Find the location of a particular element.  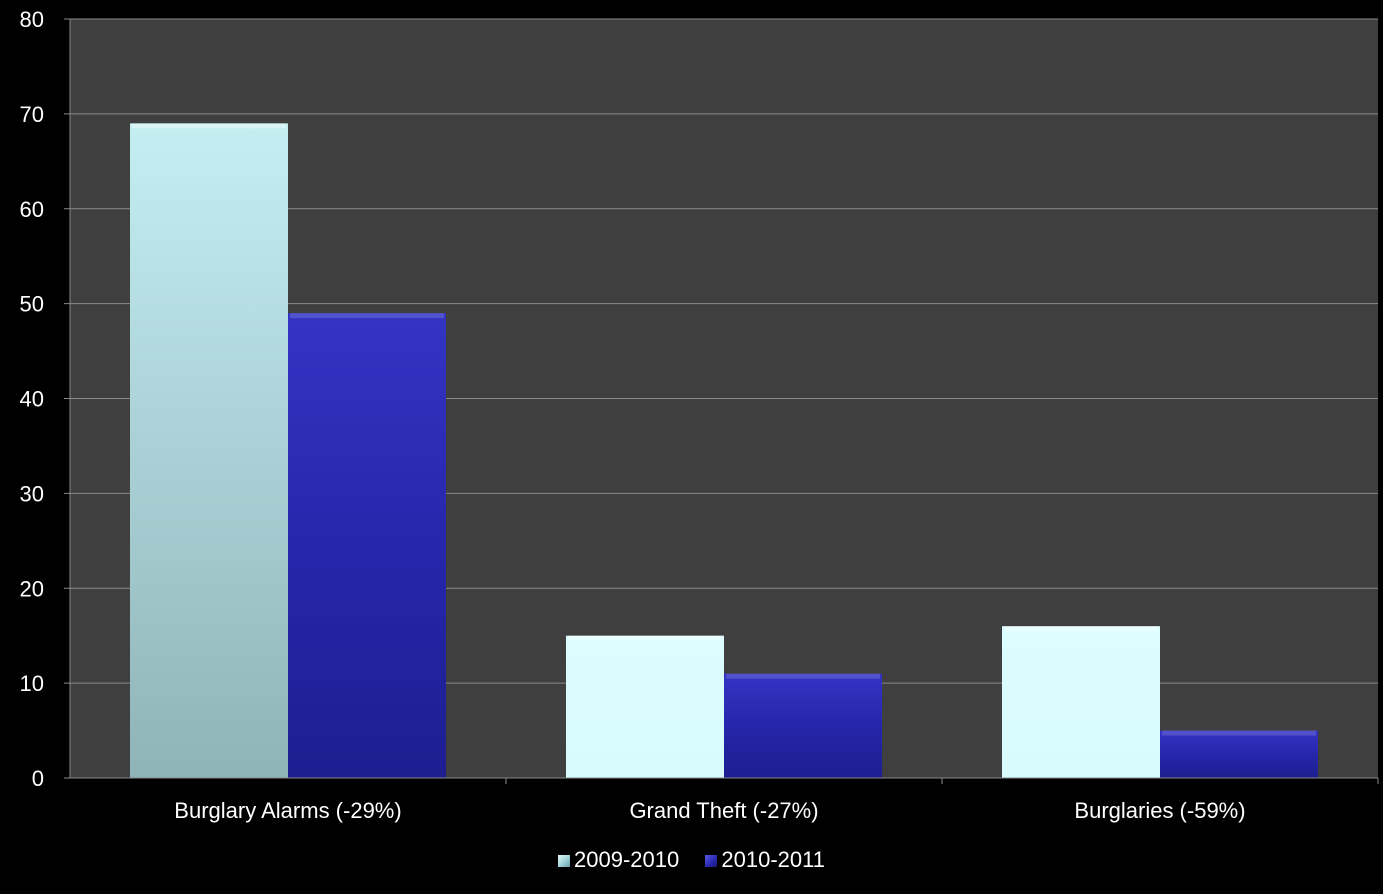

y-tick-label: 0 is located at coordinates (38, 778).